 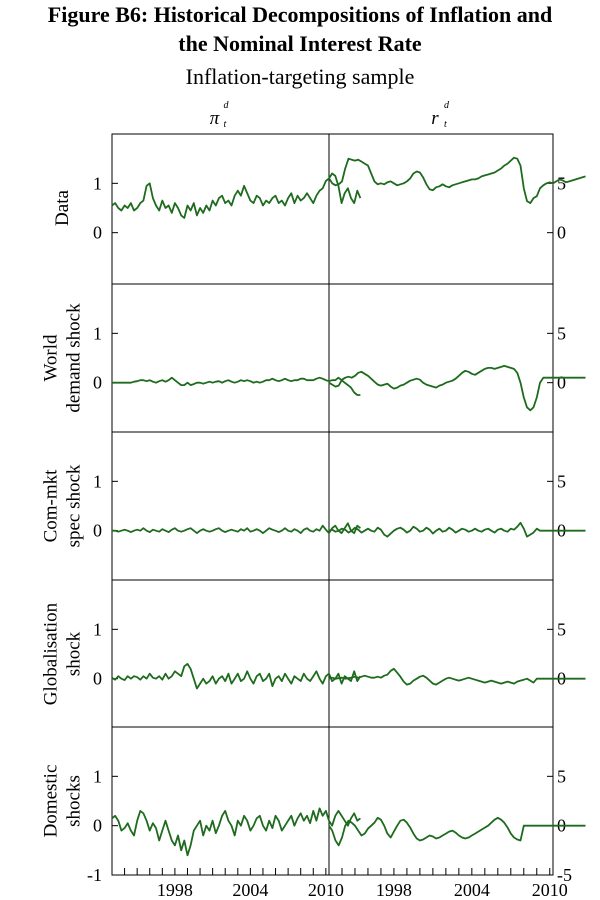 I want to click on row-label-2-line-1: spec shock, so click(x=74, y=505).